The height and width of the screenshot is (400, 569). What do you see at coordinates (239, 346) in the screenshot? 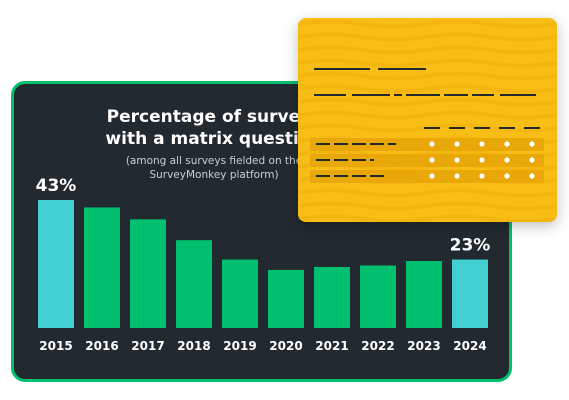
I see `x-tick-label-2019: 2019` at bounding box center [239, 346].